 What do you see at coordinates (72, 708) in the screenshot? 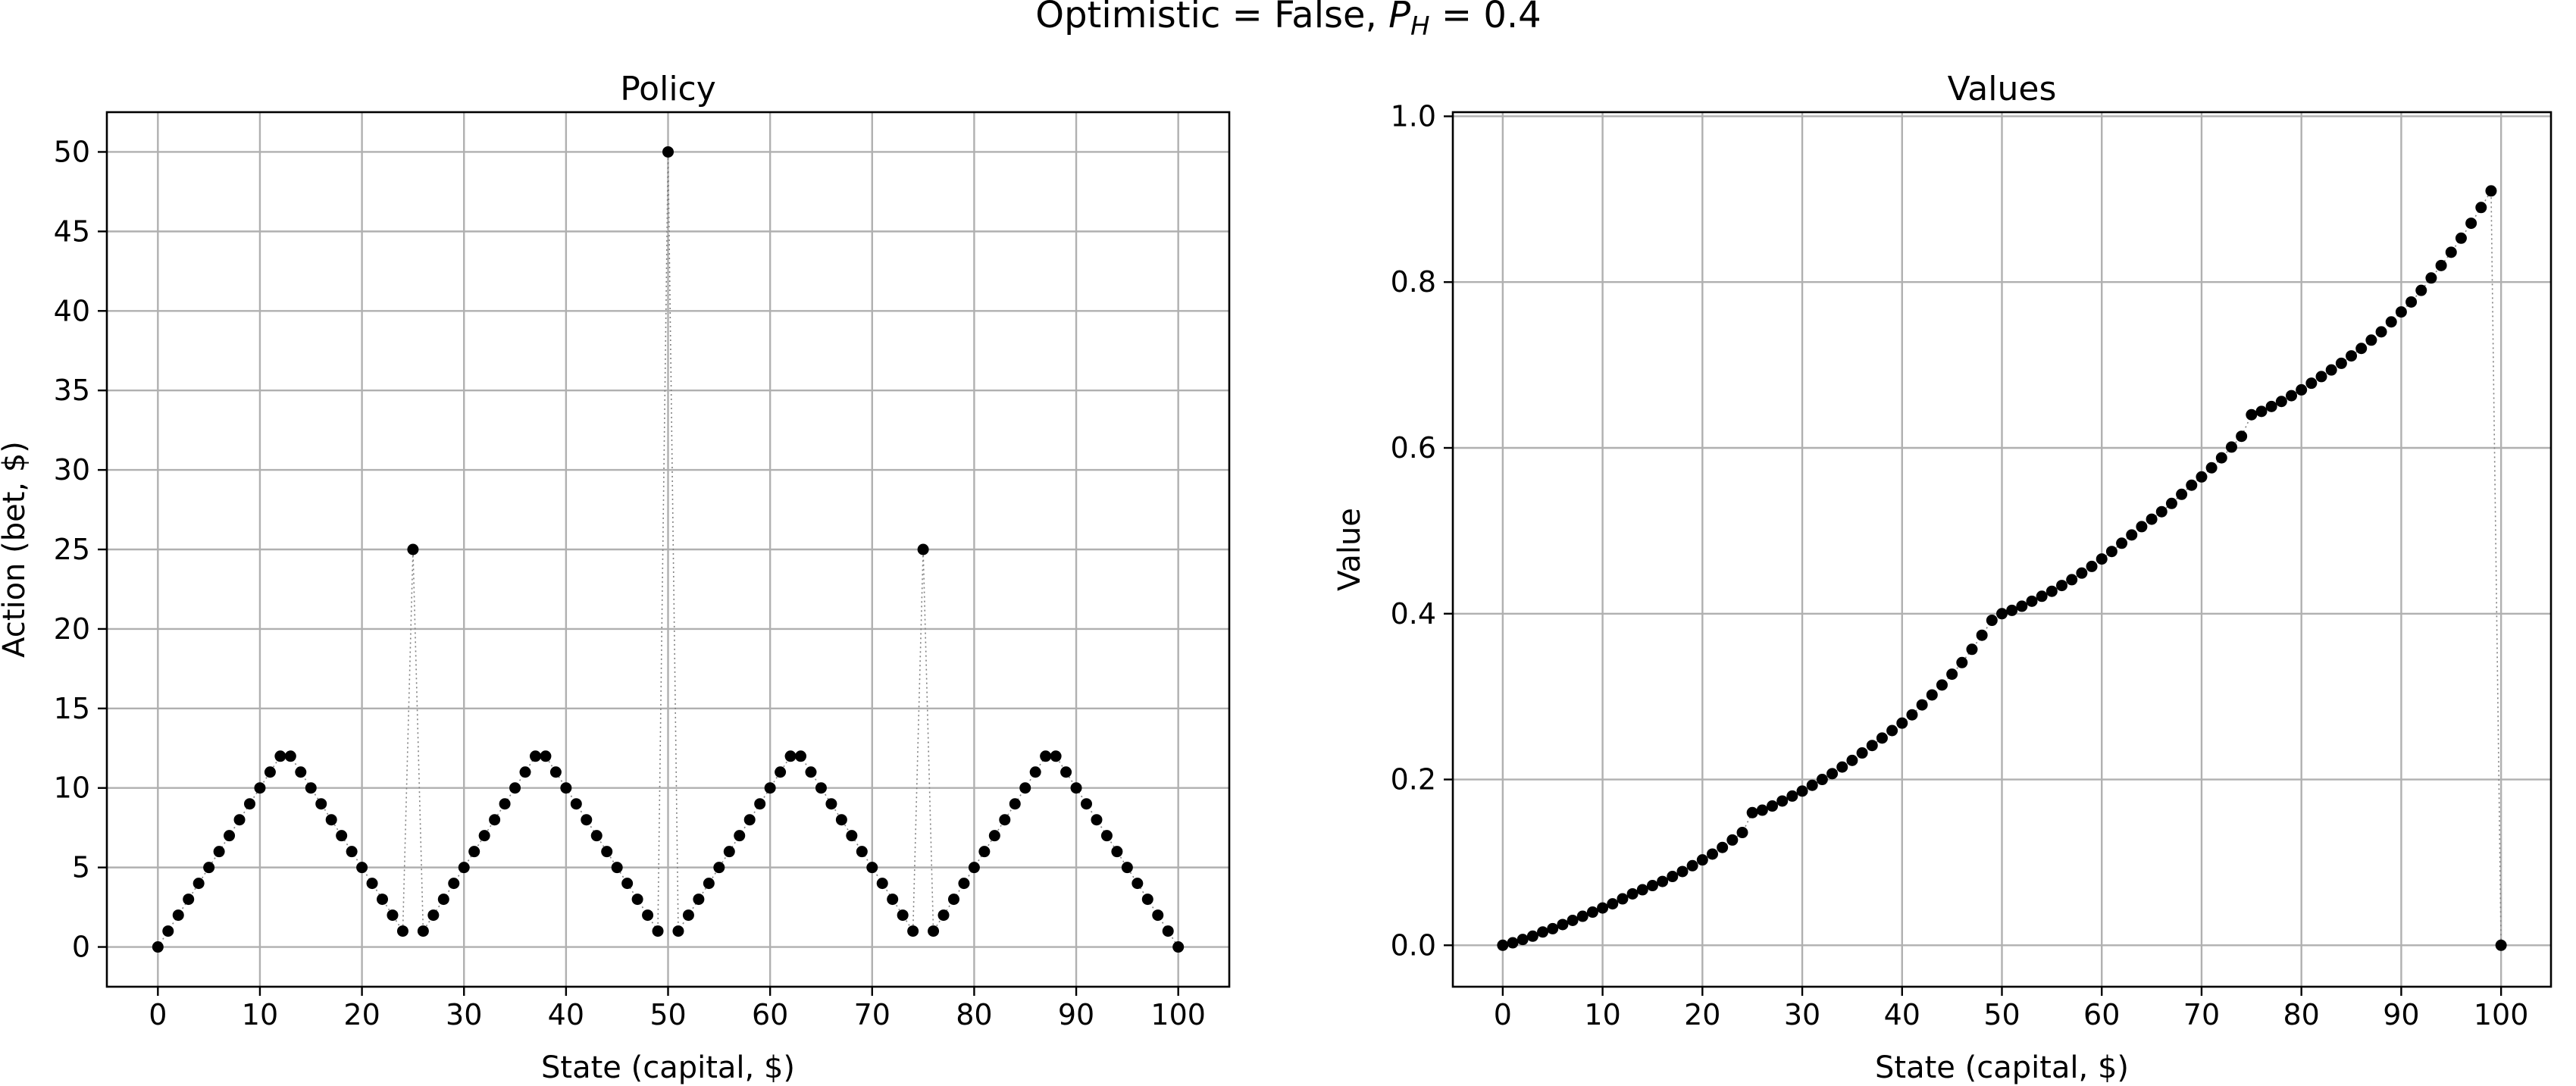
I see `policy-ytick-label-3: 15` at bounding box center [72, 708].